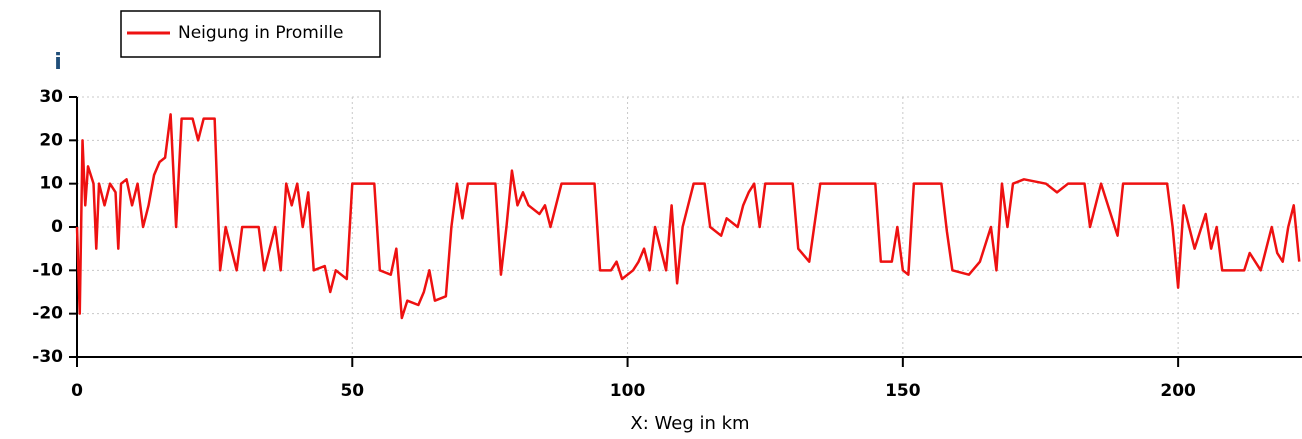 This screenshot has width=1302, height=439. I want to click on y-tick-label: 0, so click(57, 227).